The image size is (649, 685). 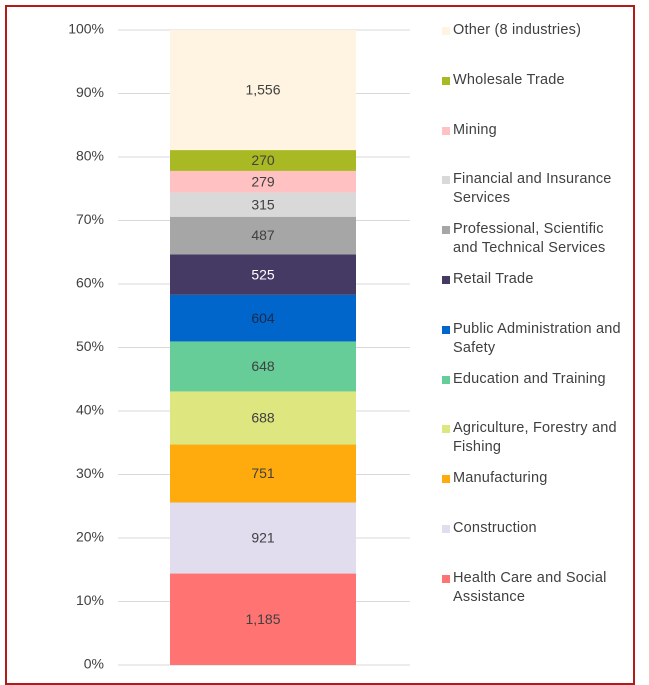 I want to click on y-tick-label: 20%, so click(x=90, y=537).